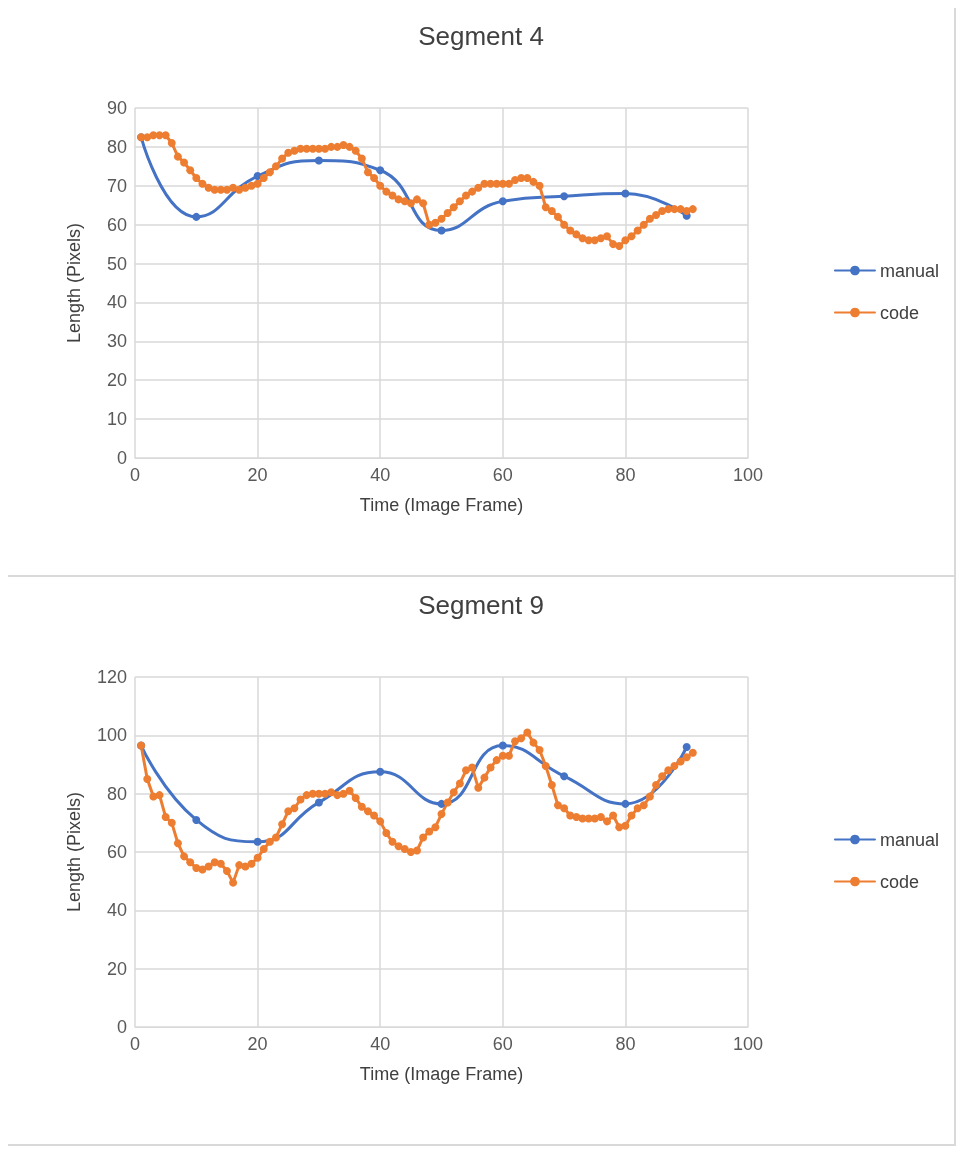 The height and width of the screenshot is (1150, 956). I want to click on chart-title: Segment 4, so click(481, 36).